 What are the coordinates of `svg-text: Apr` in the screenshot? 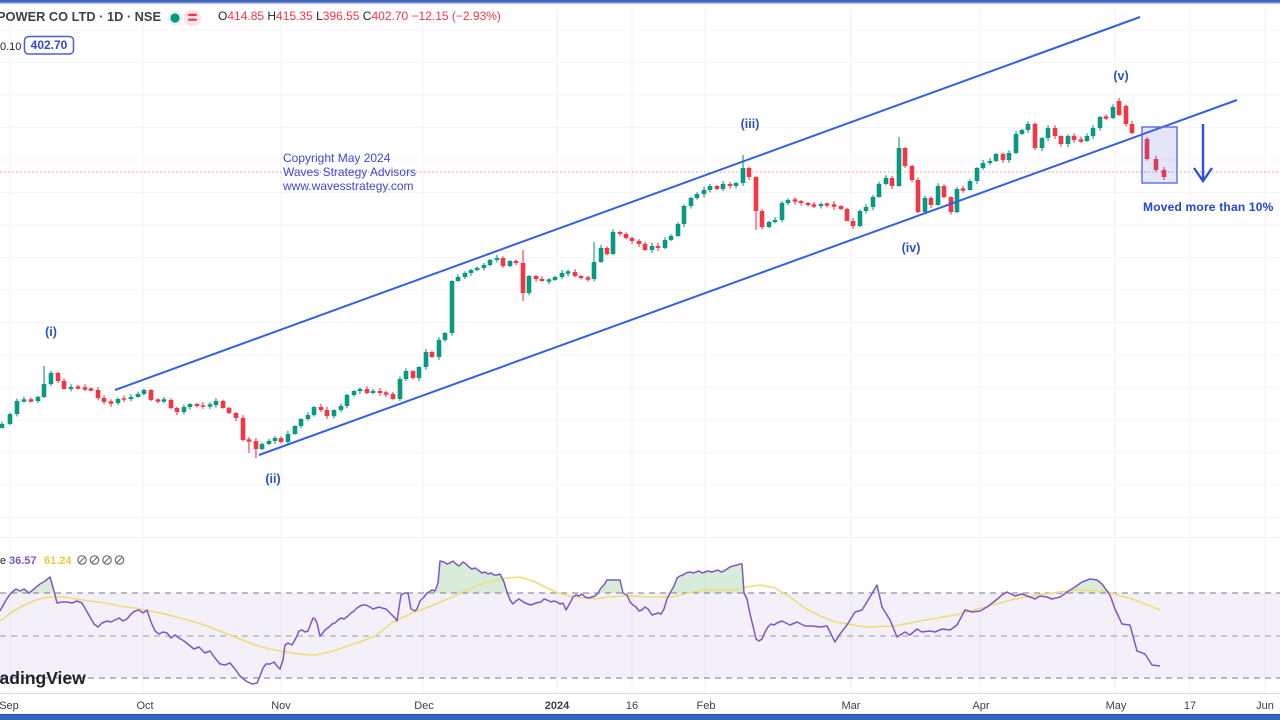 It's located at (980, 706).